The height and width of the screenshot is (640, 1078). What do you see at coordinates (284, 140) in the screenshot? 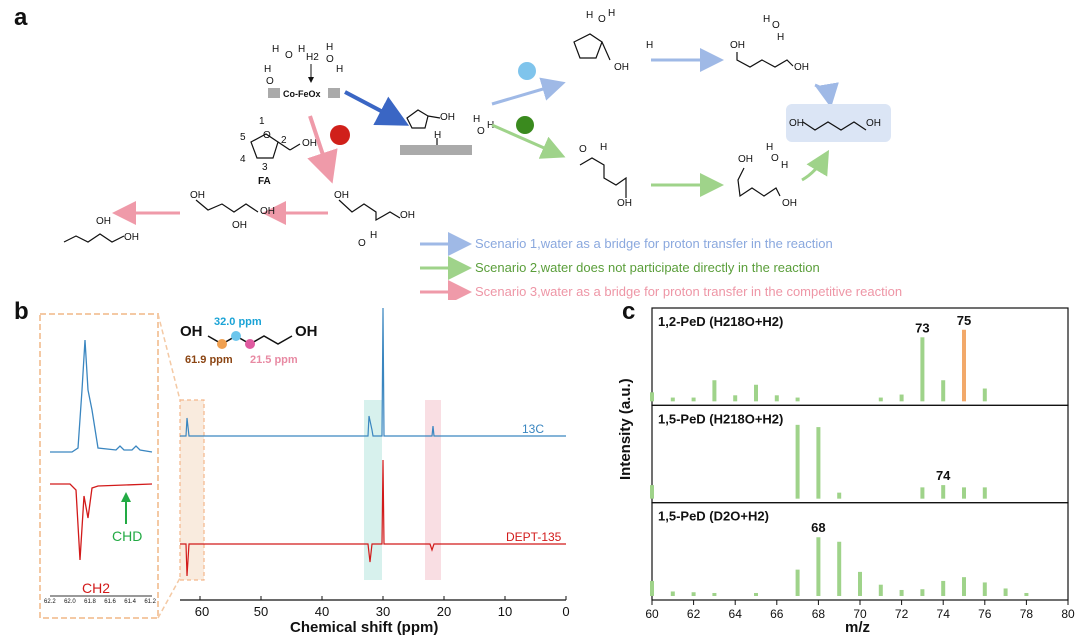
I see `svg-text: 2` at bounding box center [284, 140].